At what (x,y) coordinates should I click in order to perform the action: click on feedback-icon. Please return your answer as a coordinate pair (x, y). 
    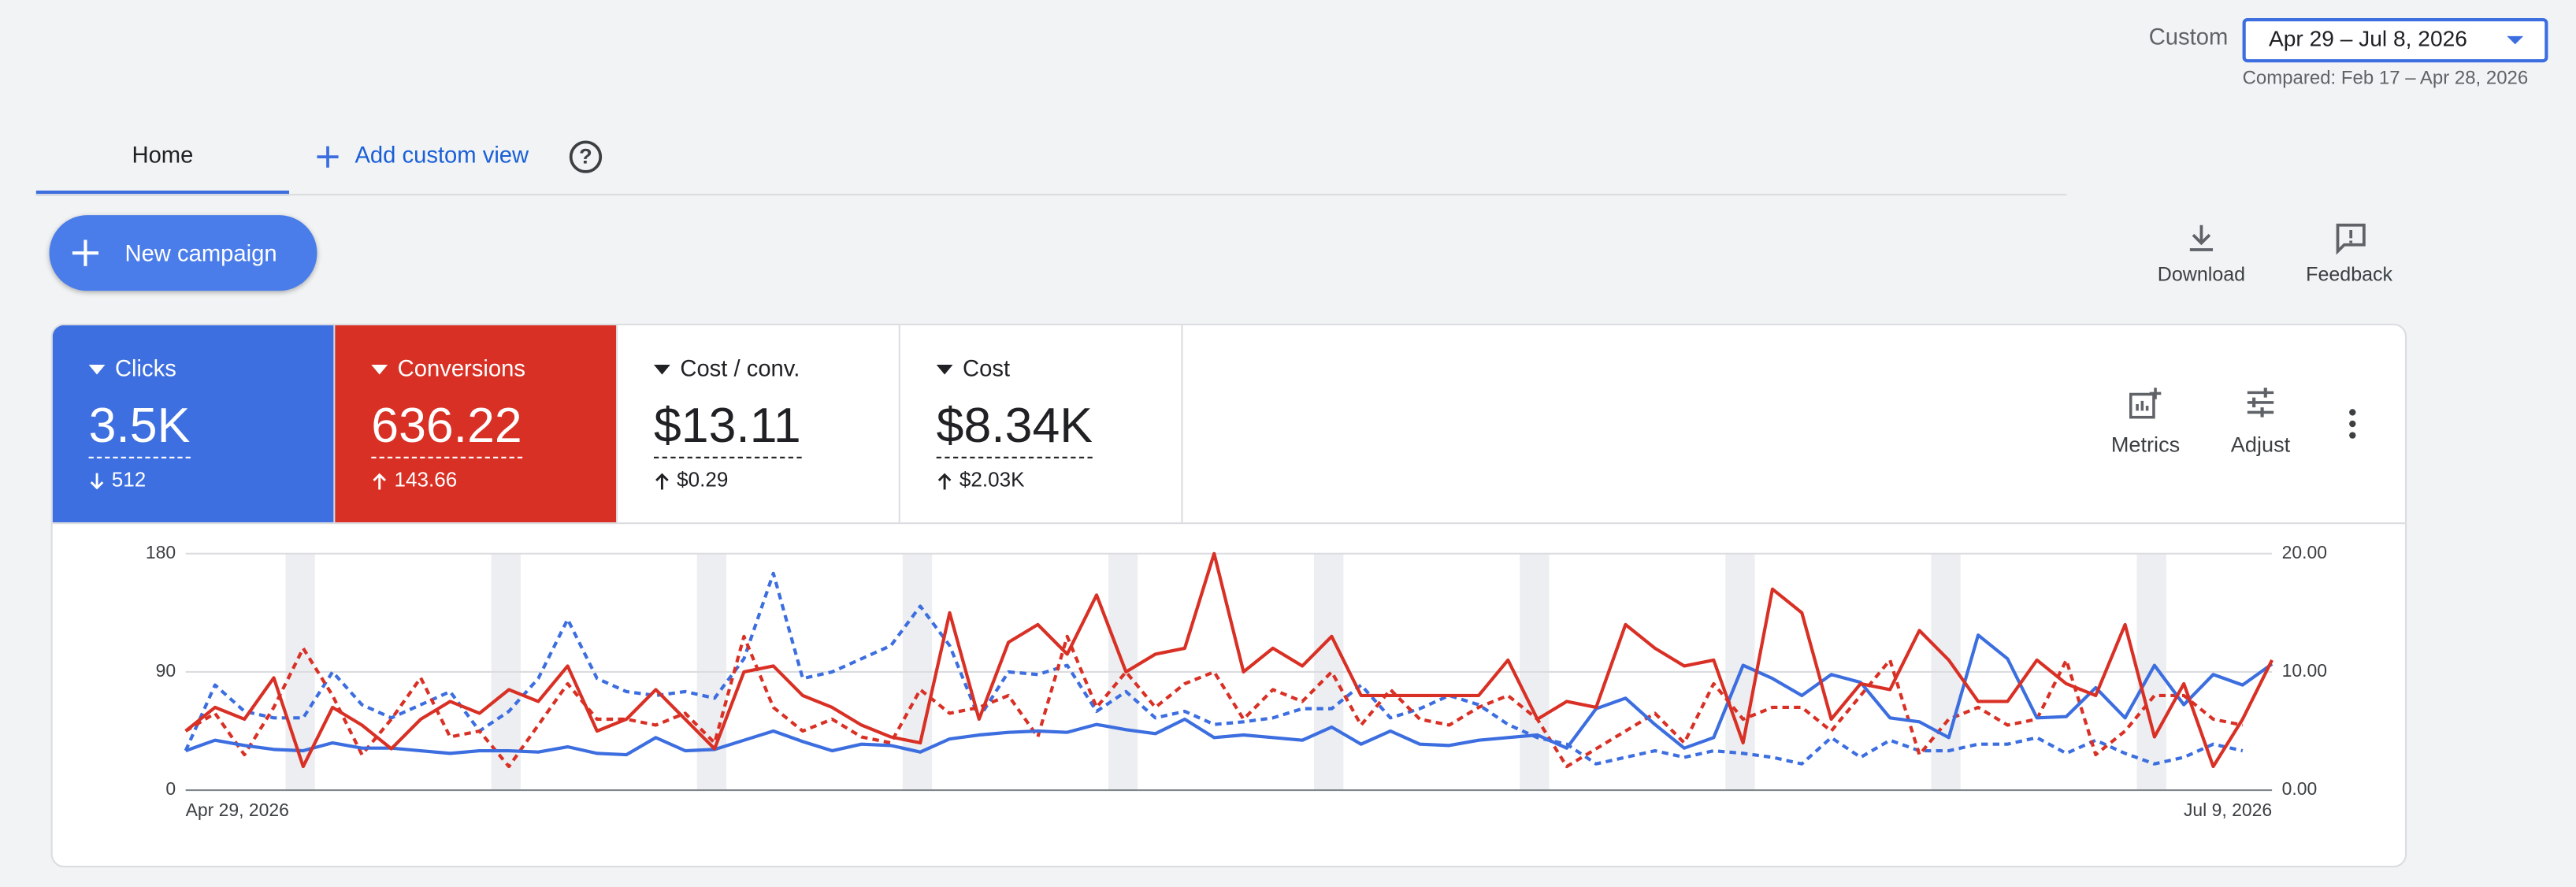
    Looking at the image, I should click on (2350, 239).